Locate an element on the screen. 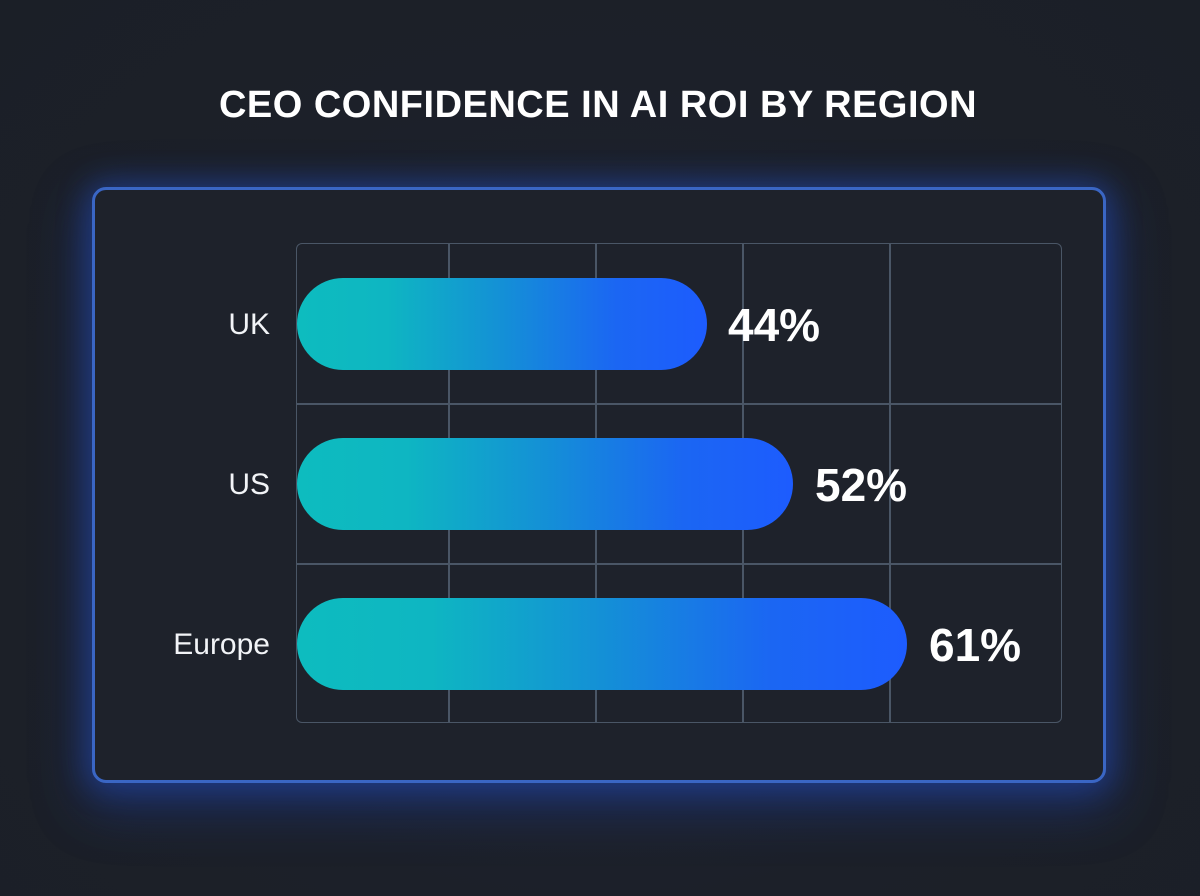 The height and width of the screenshot is (896, 1200). bar-us is located at coordinates (545, 484).